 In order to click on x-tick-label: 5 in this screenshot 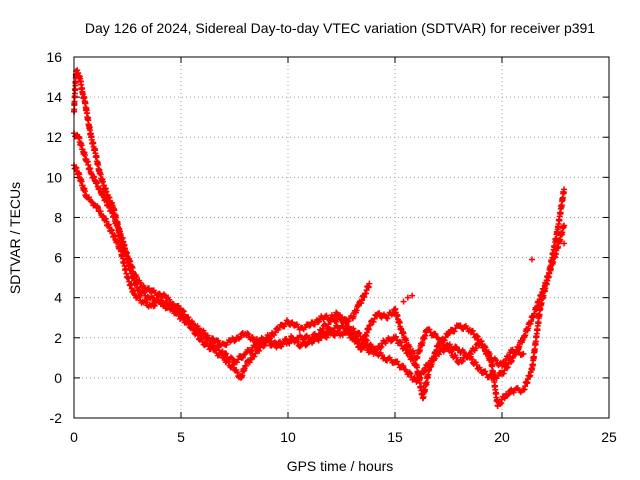, I will do `click(181, 437)`.